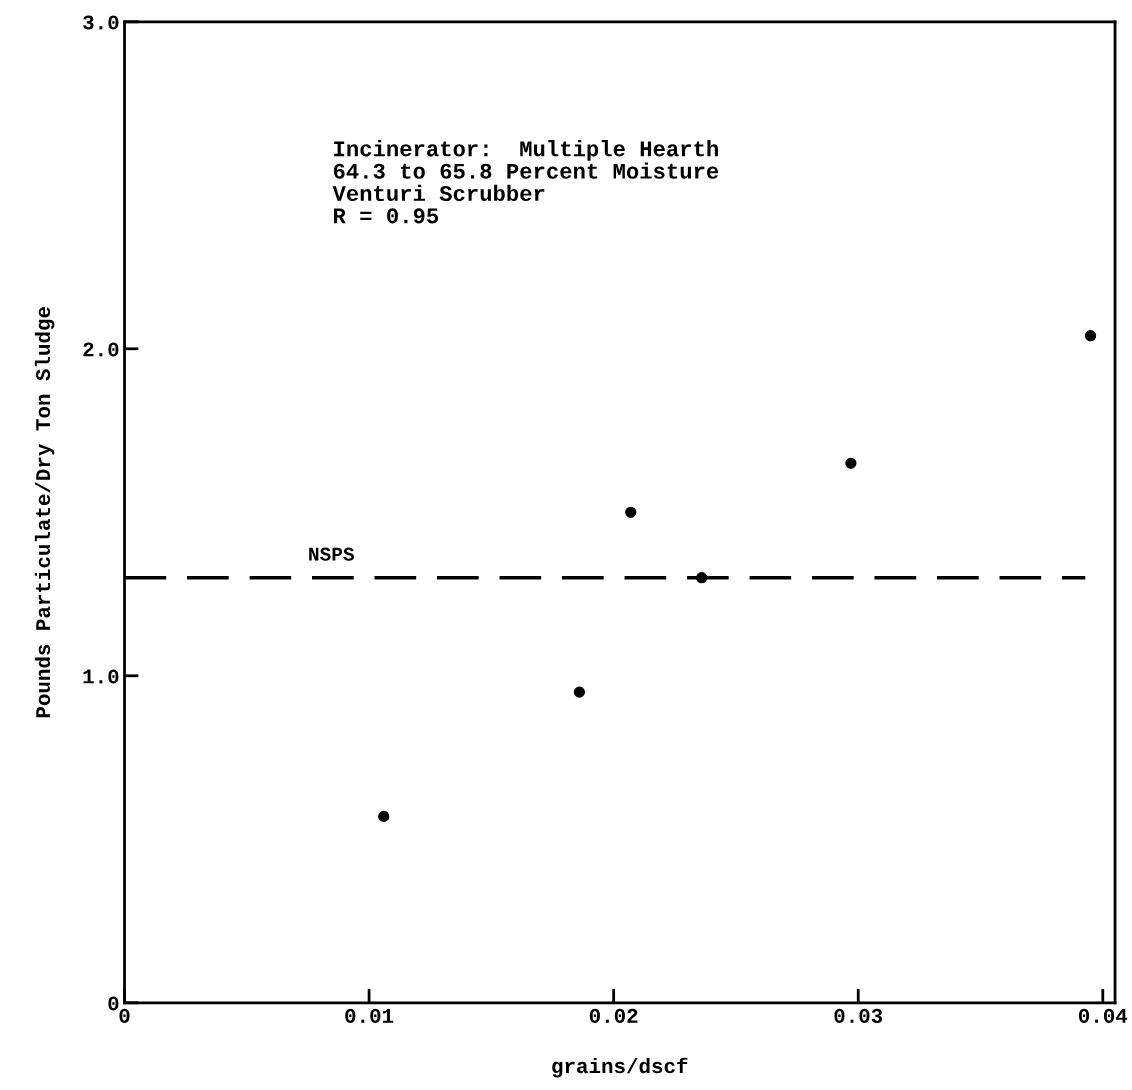 The image size is (1132, 1090). What do you see at coordinates (620, 1067) in the screenshot?
I see `x-axis-title: grains/dscf` at bounding box center [620, 1067].